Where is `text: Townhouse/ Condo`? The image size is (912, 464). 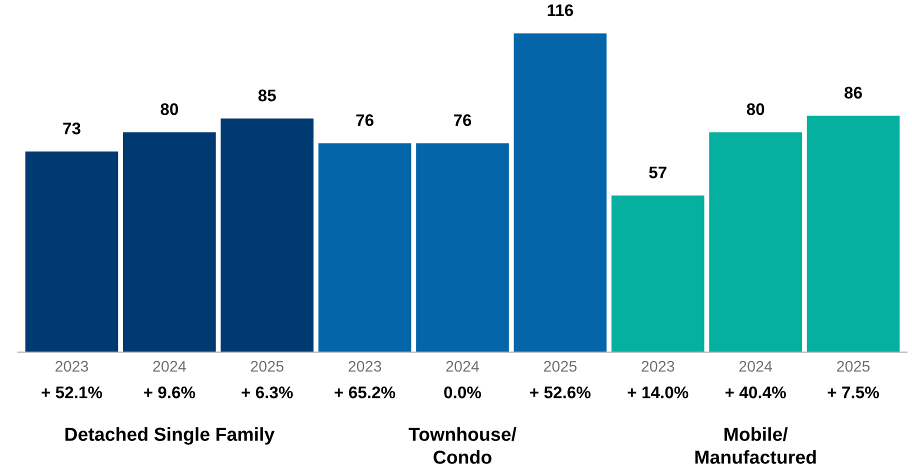 text: Townhouse/ Condo is located at coordinates (462, 445).